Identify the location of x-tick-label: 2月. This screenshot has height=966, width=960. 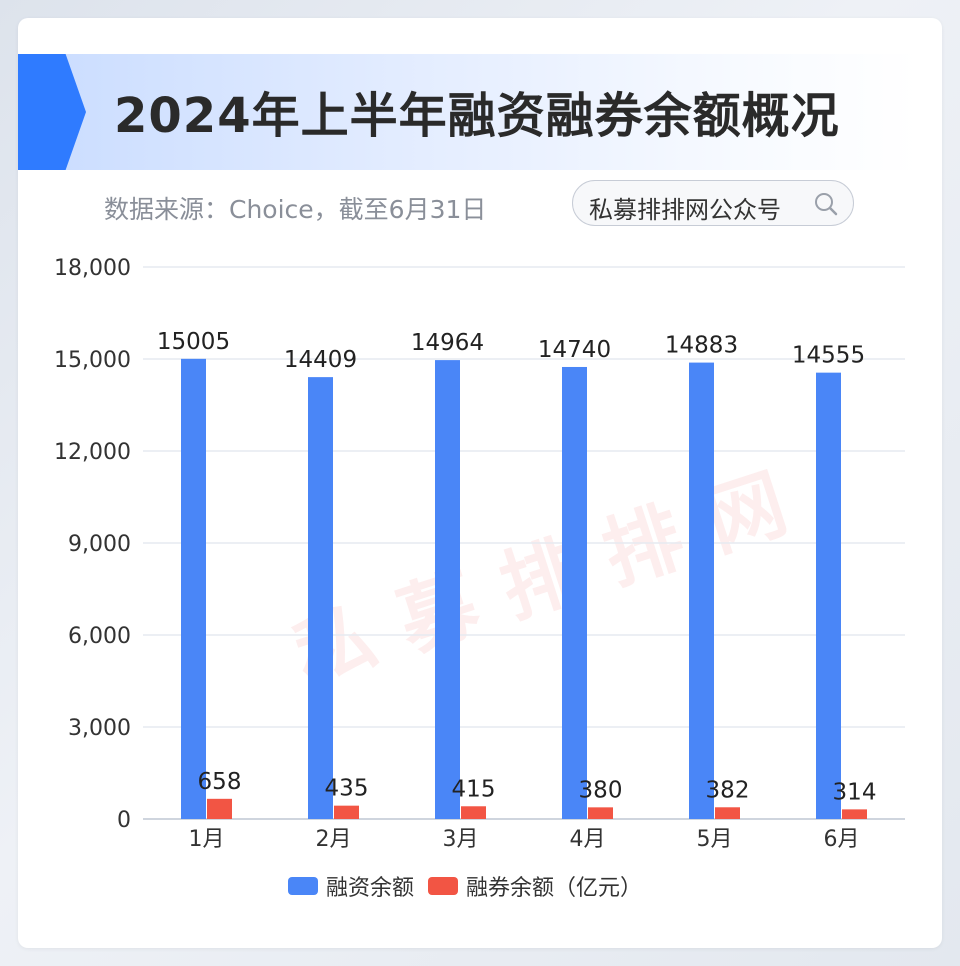
(334, 839).